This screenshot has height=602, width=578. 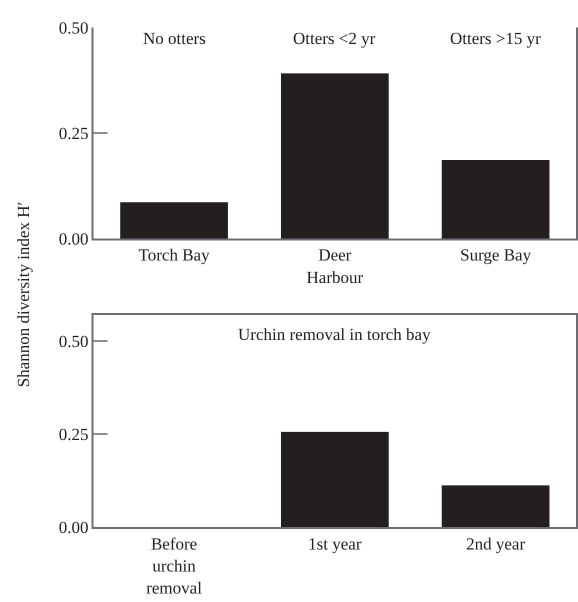 What do you see at coordinates (174, 255) in the screenshot?
I see `x-tick-label: Torch Bay` at bounding box center [174, 255].